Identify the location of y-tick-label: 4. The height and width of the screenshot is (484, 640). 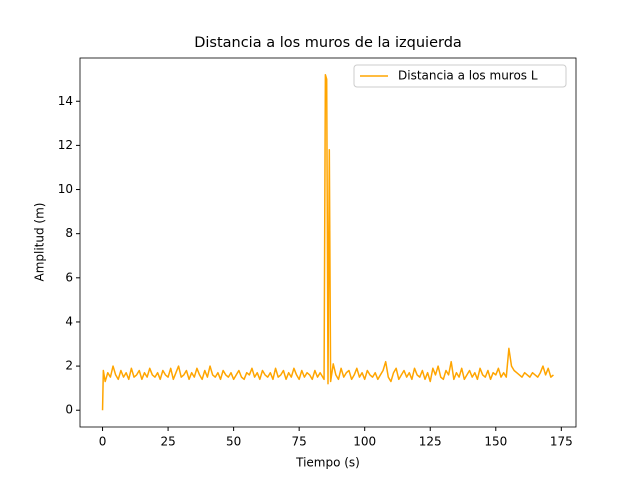
(69, 321).